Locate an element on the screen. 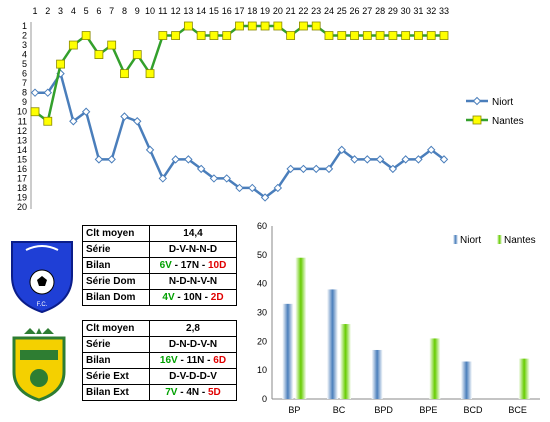 This screenshot has height=422, width=550. table-row: Bilan Ext 7V - 4N - 5D is located at coordinates (159, 392).